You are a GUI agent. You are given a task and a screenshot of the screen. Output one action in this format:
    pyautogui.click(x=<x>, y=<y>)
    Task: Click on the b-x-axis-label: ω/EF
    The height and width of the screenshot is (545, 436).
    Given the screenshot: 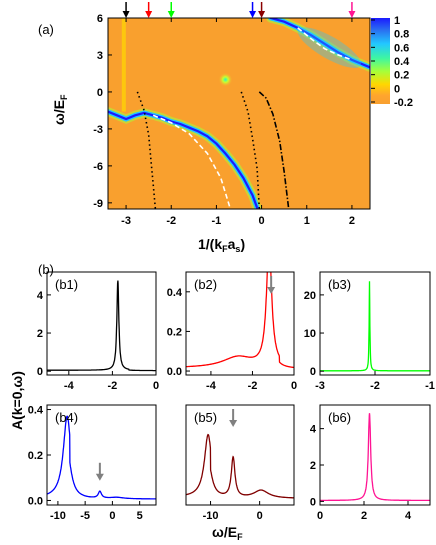 What is the action you would take?
    pyautogui.click(x=227, y=533)
    